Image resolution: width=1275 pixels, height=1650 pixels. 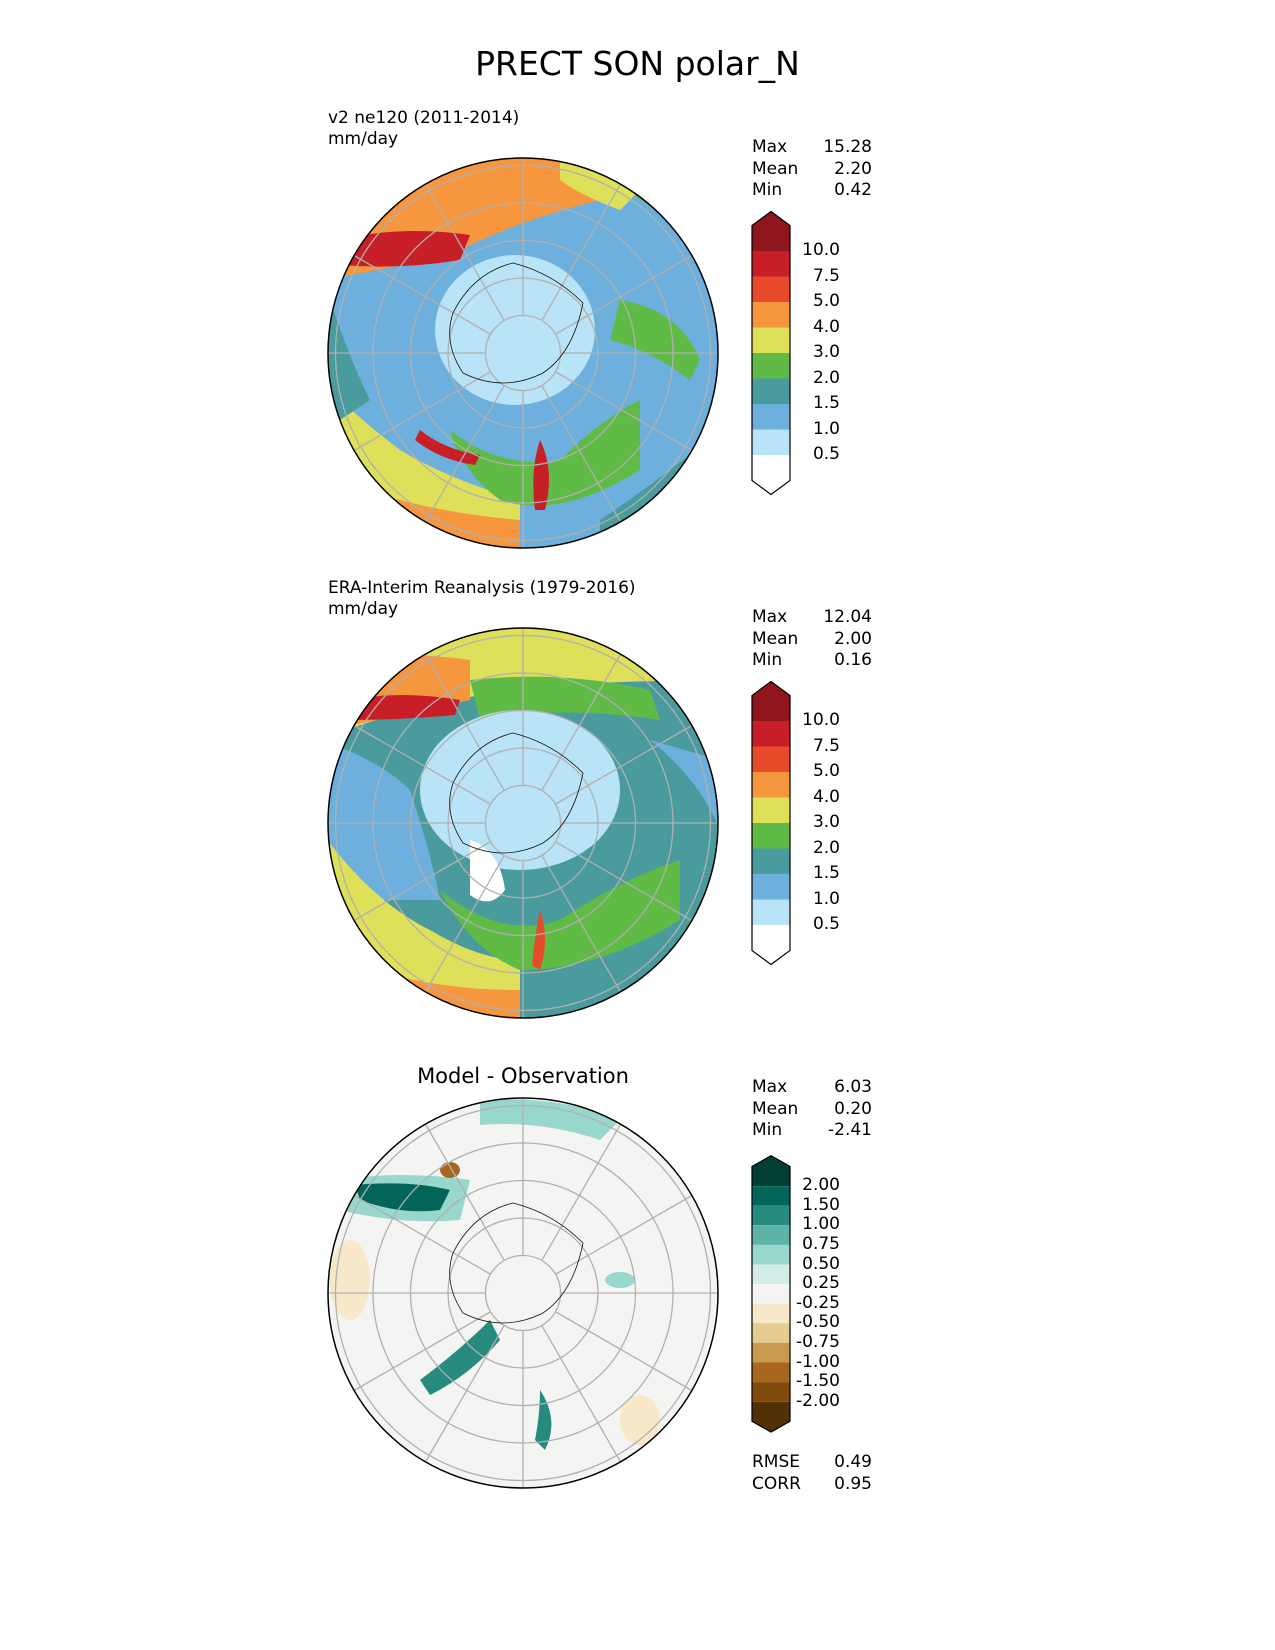 What do you see at coordinates (637, 63) in the screenshot?
I see `figure-title: PRECT SON polar_N` at bounding box center [637, 63].